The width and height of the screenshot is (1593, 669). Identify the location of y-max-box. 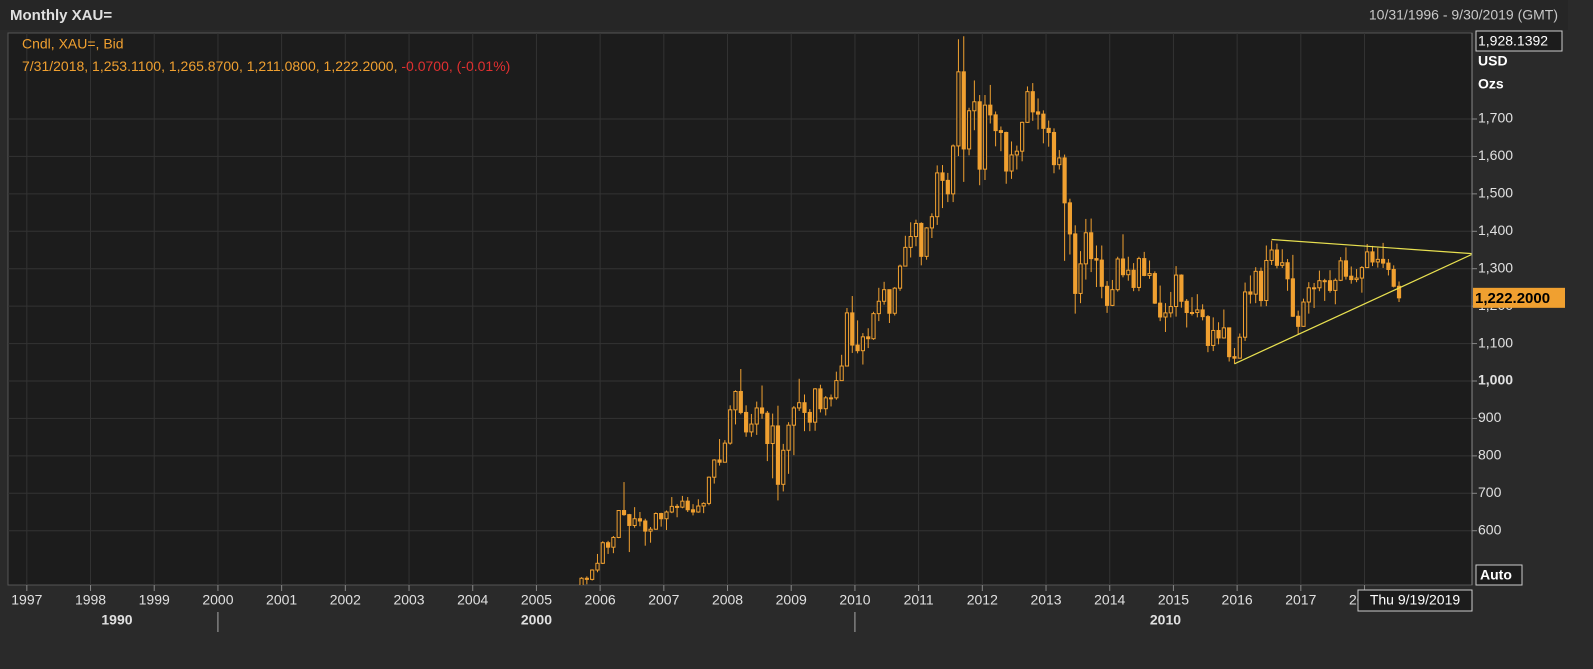
(1519, 41).